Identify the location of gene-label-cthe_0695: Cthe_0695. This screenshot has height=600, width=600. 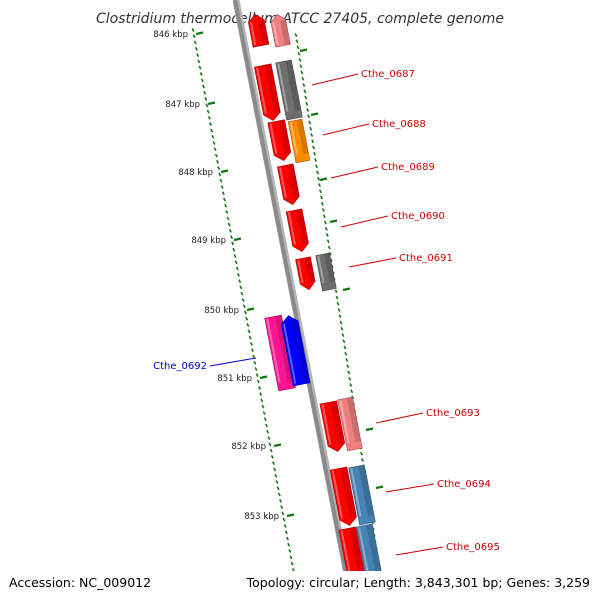
(447, 549).